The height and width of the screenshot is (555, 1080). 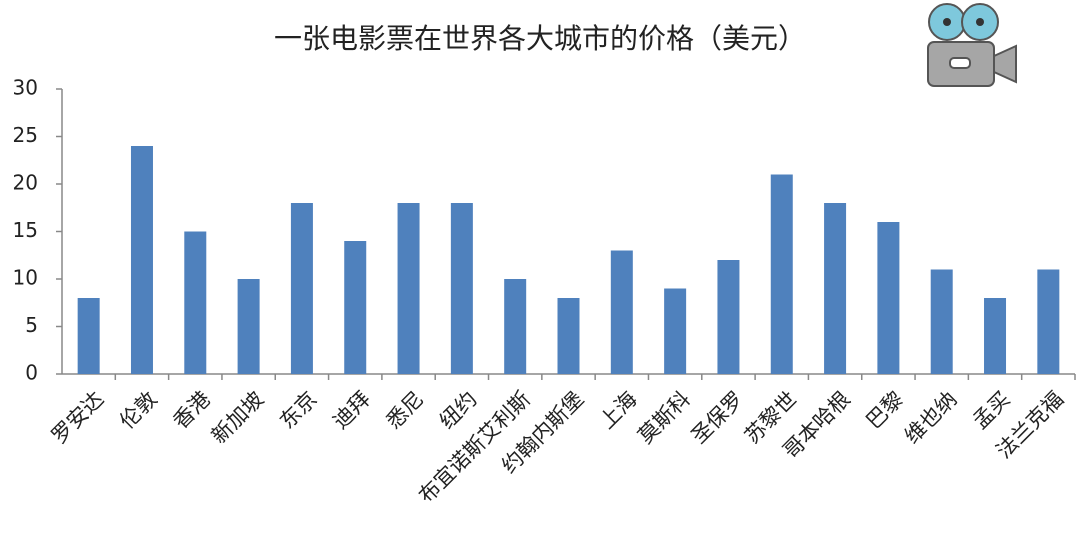 I want to click on camera-icon, so click(x=972, y=45).